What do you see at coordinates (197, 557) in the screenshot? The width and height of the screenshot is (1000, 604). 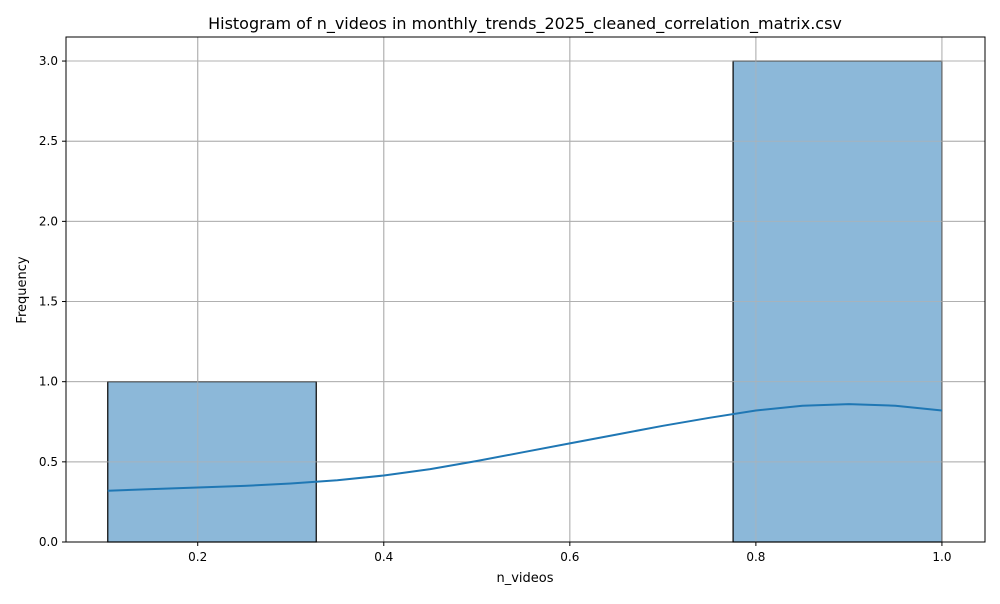 I see `x-tick-label: 0.2` at bounding box center [197, 557].